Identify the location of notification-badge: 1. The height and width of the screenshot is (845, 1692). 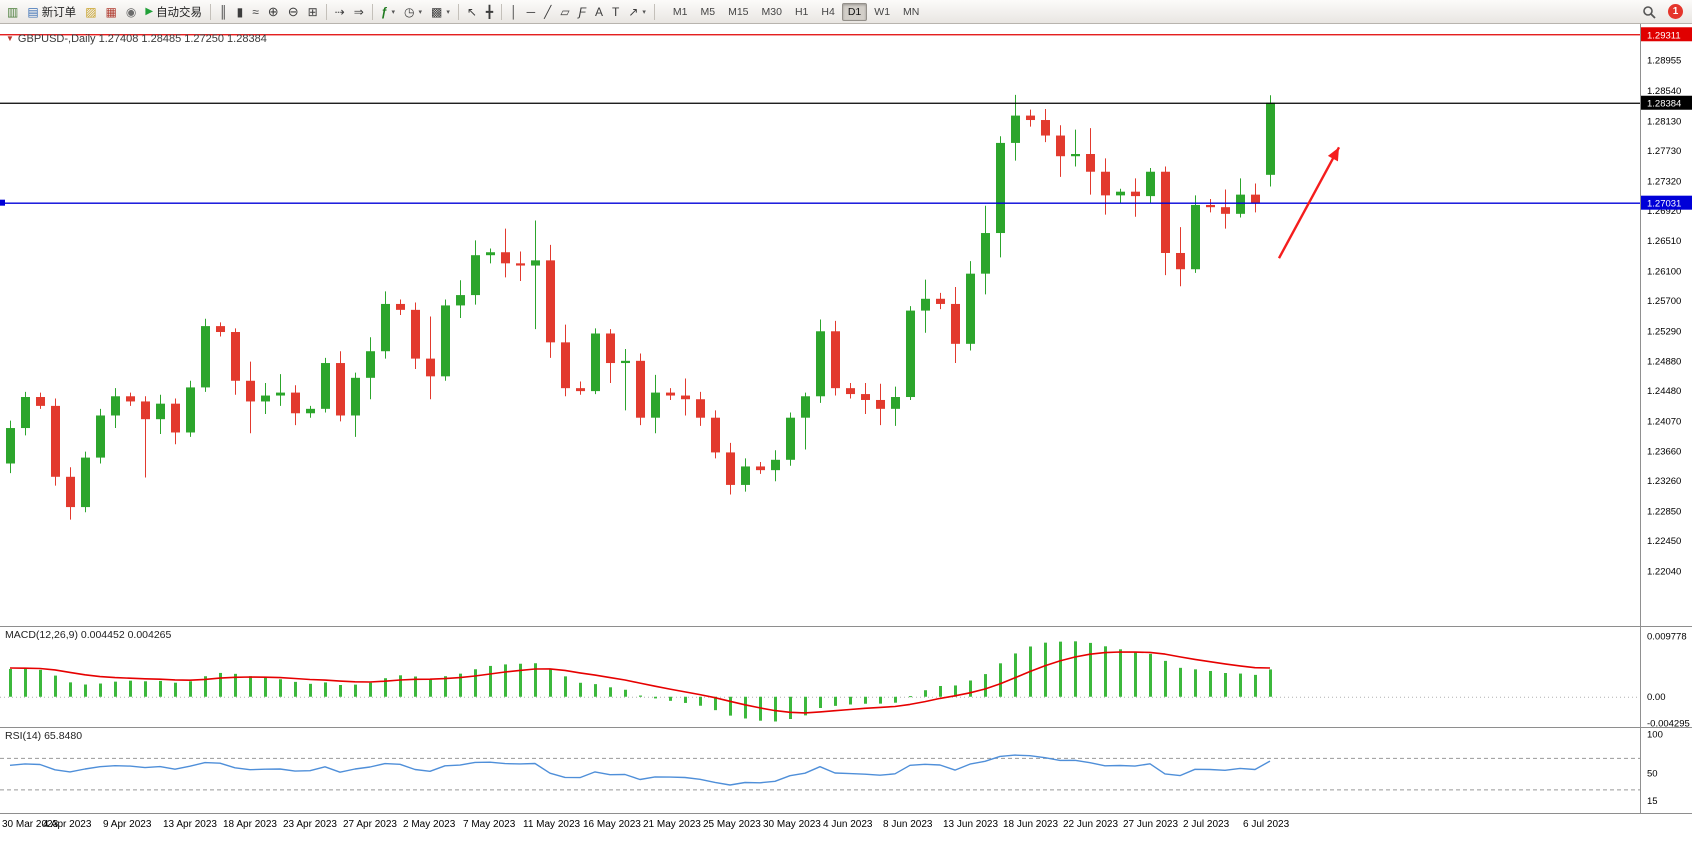
(1675, 11).